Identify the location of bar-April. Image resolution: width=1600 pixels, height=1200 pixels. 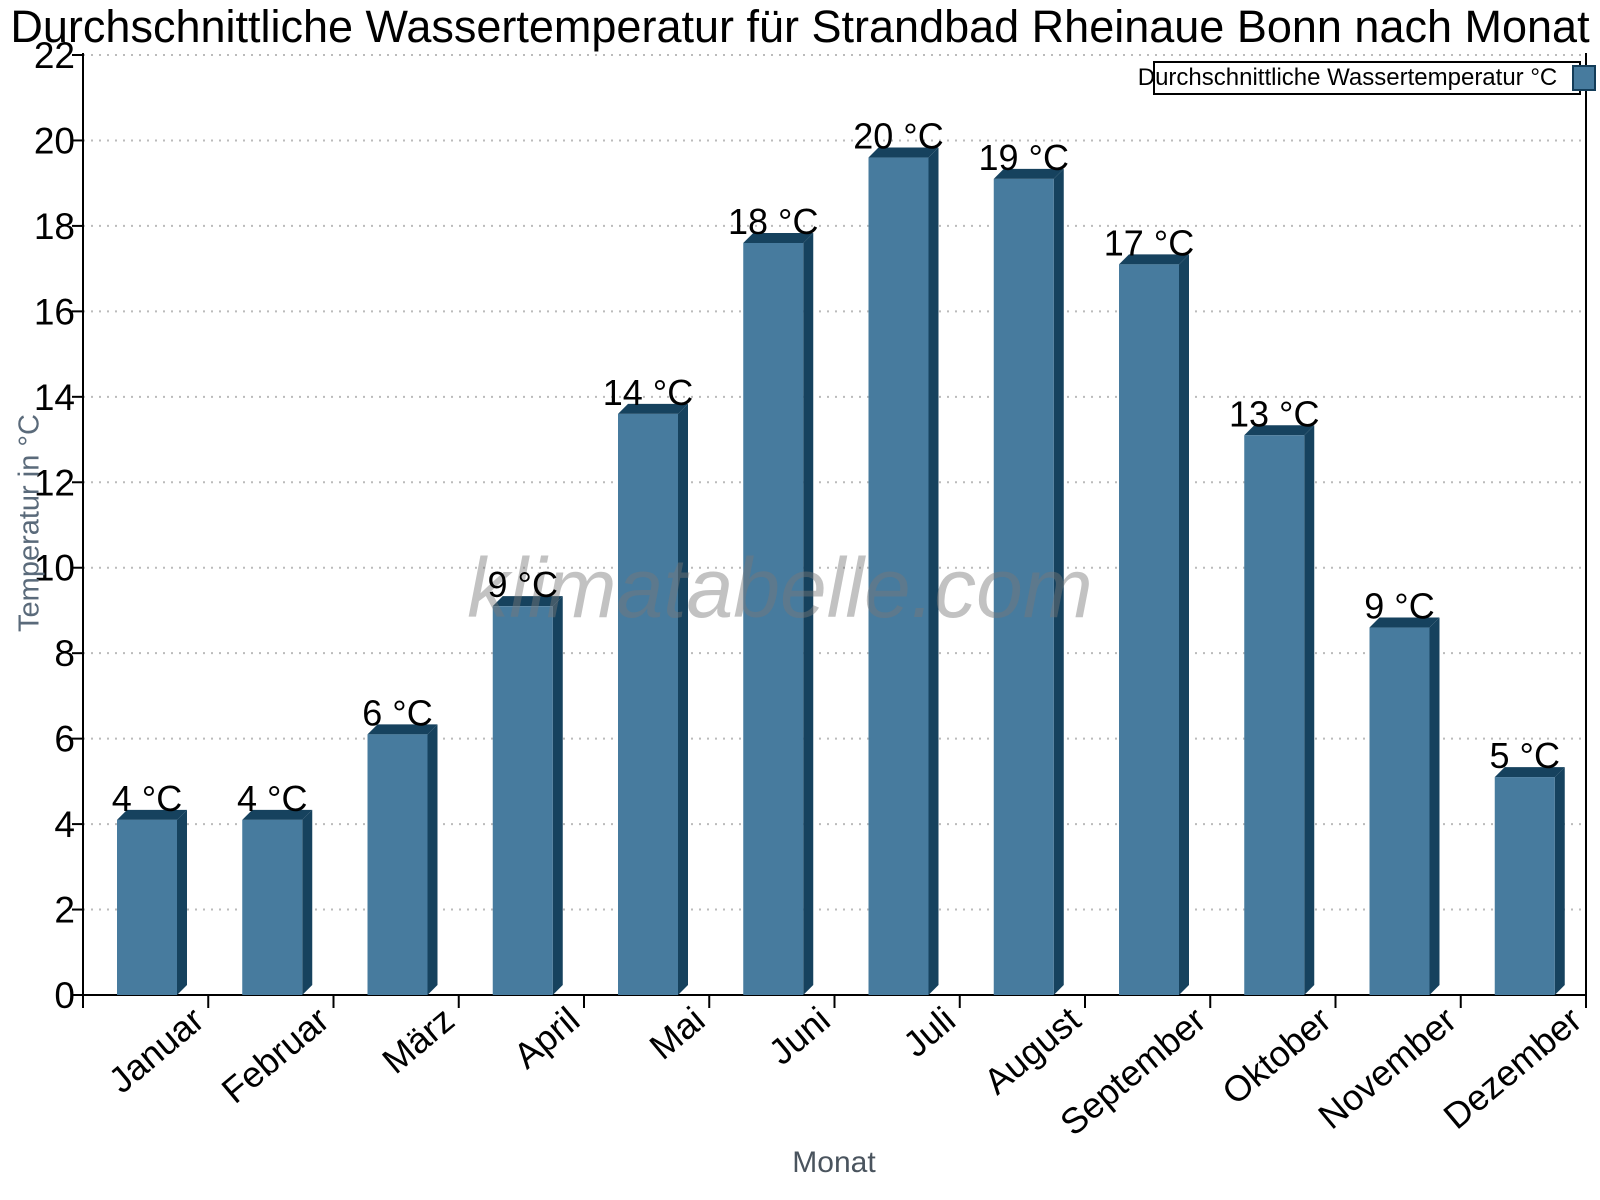
(527, 795).